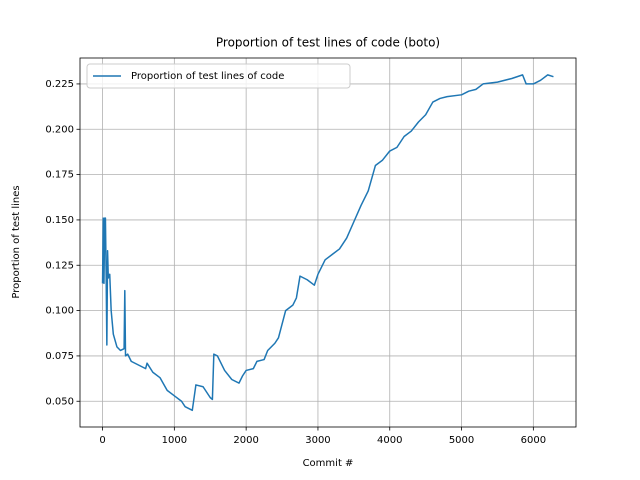 This screenshot has width=640, height=480. Describe the element at coordinates (59, 356) in the screenshot. I see `y-tick-label: 0.075` at that location.